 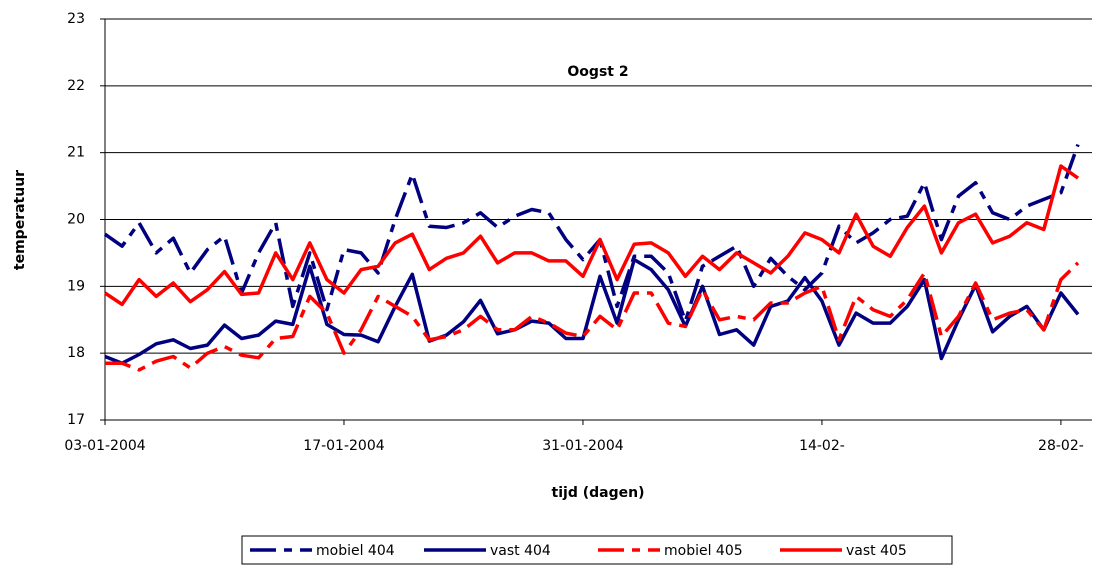 What do you see at coordinates (822, 446) in the screenshot?
I see `x-tick-label: 14-02-` at bounding box center [822, 446].